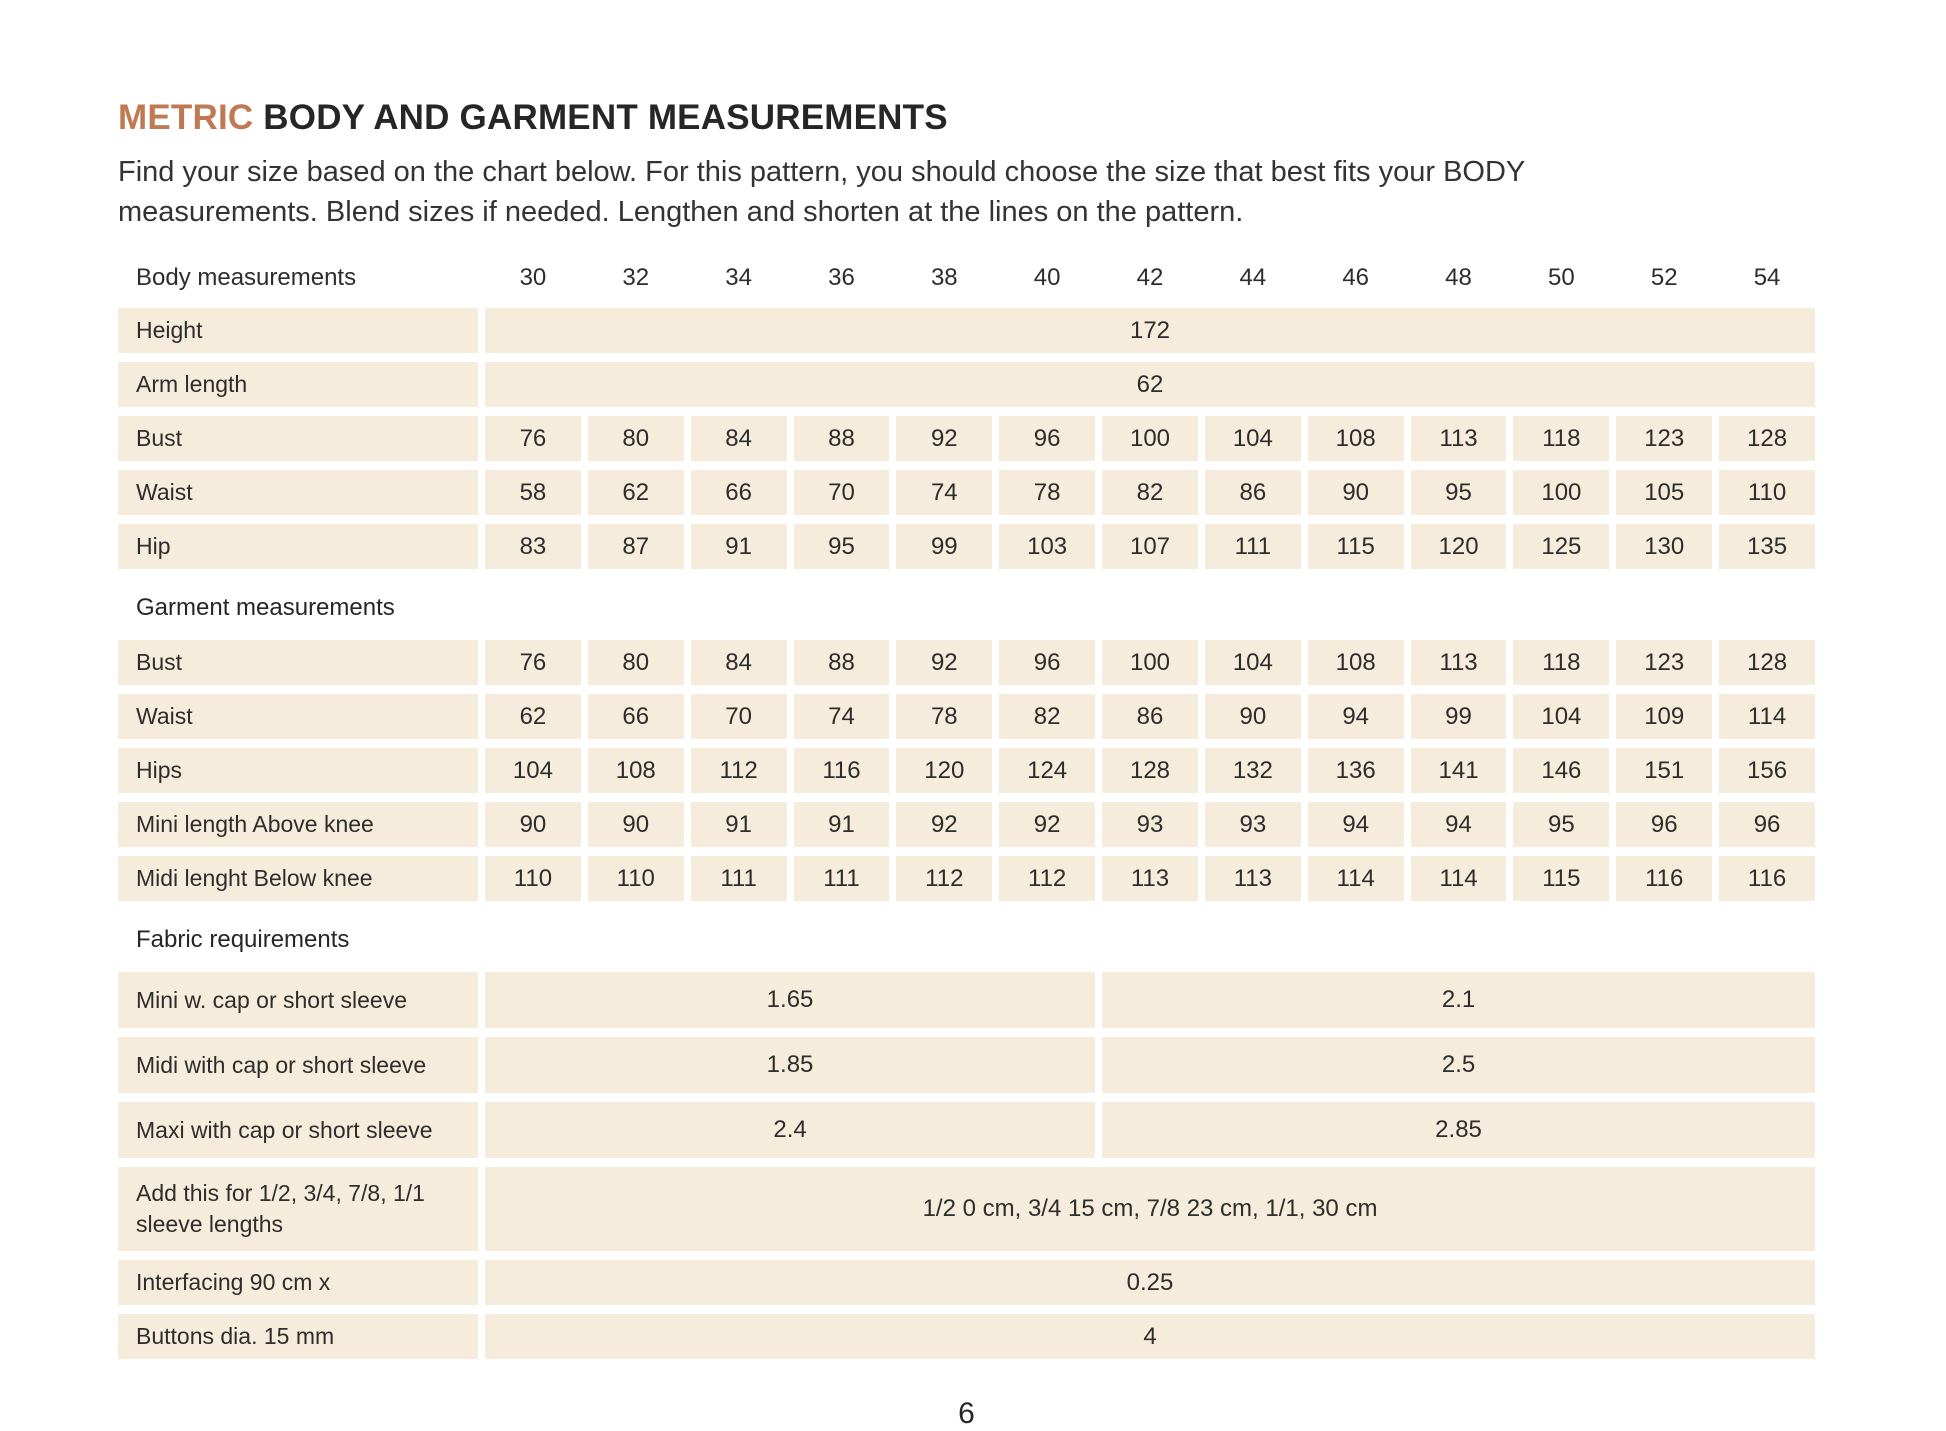 The width and height of the screenshot is (1946, 1431). I want to click on body-bust-cell: 104, so click(1252, 438).